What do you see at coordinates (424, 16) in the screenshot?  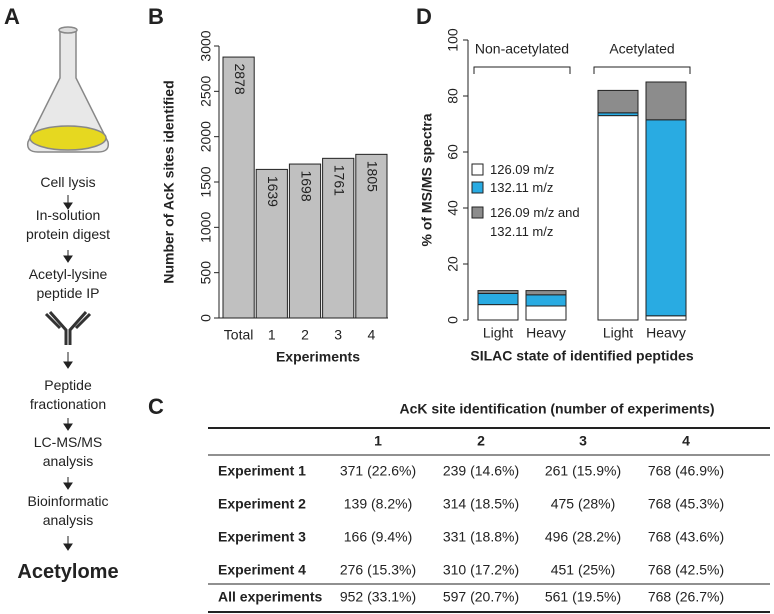 I see `panel-label: D` at bounding box center [424, 16].